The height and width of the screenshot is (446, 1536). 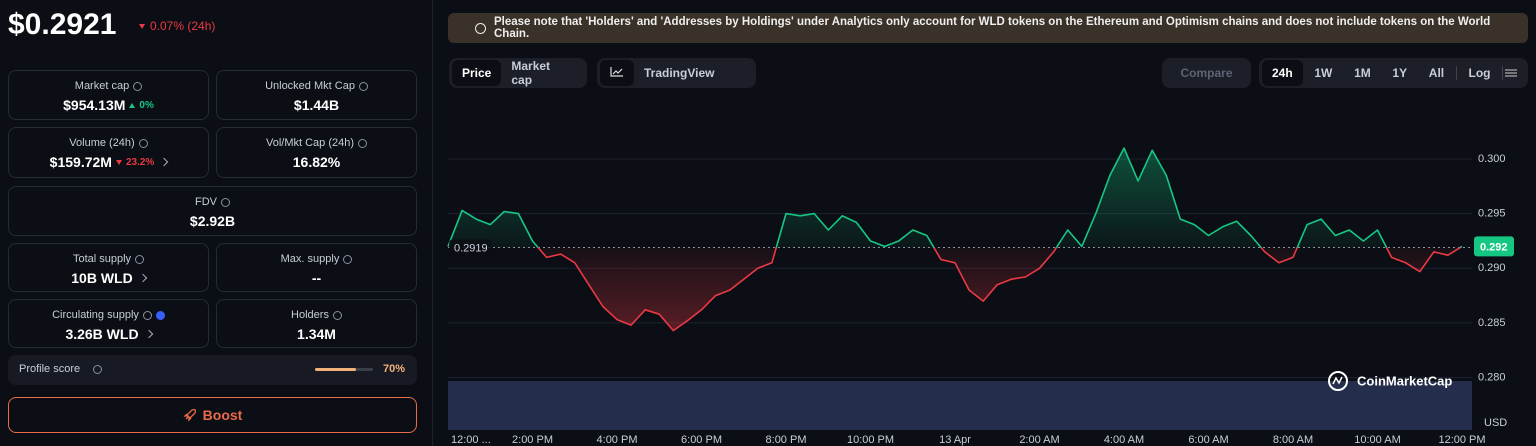 I want to click on text: $2.92B, so click(x=212, y=221).